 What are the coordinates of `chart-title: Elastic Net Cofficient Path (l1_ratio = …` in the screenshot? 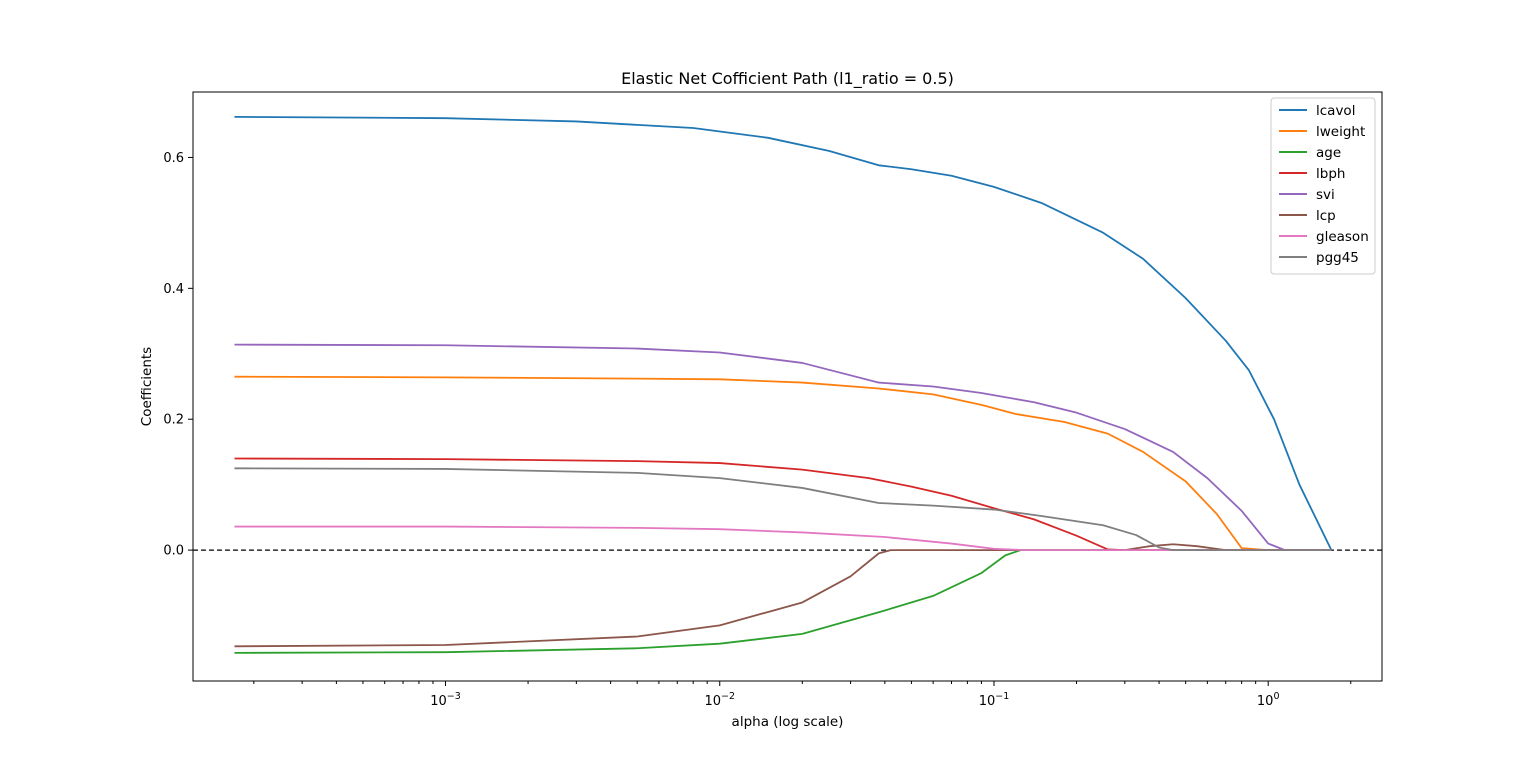 It's located at (787, 79).